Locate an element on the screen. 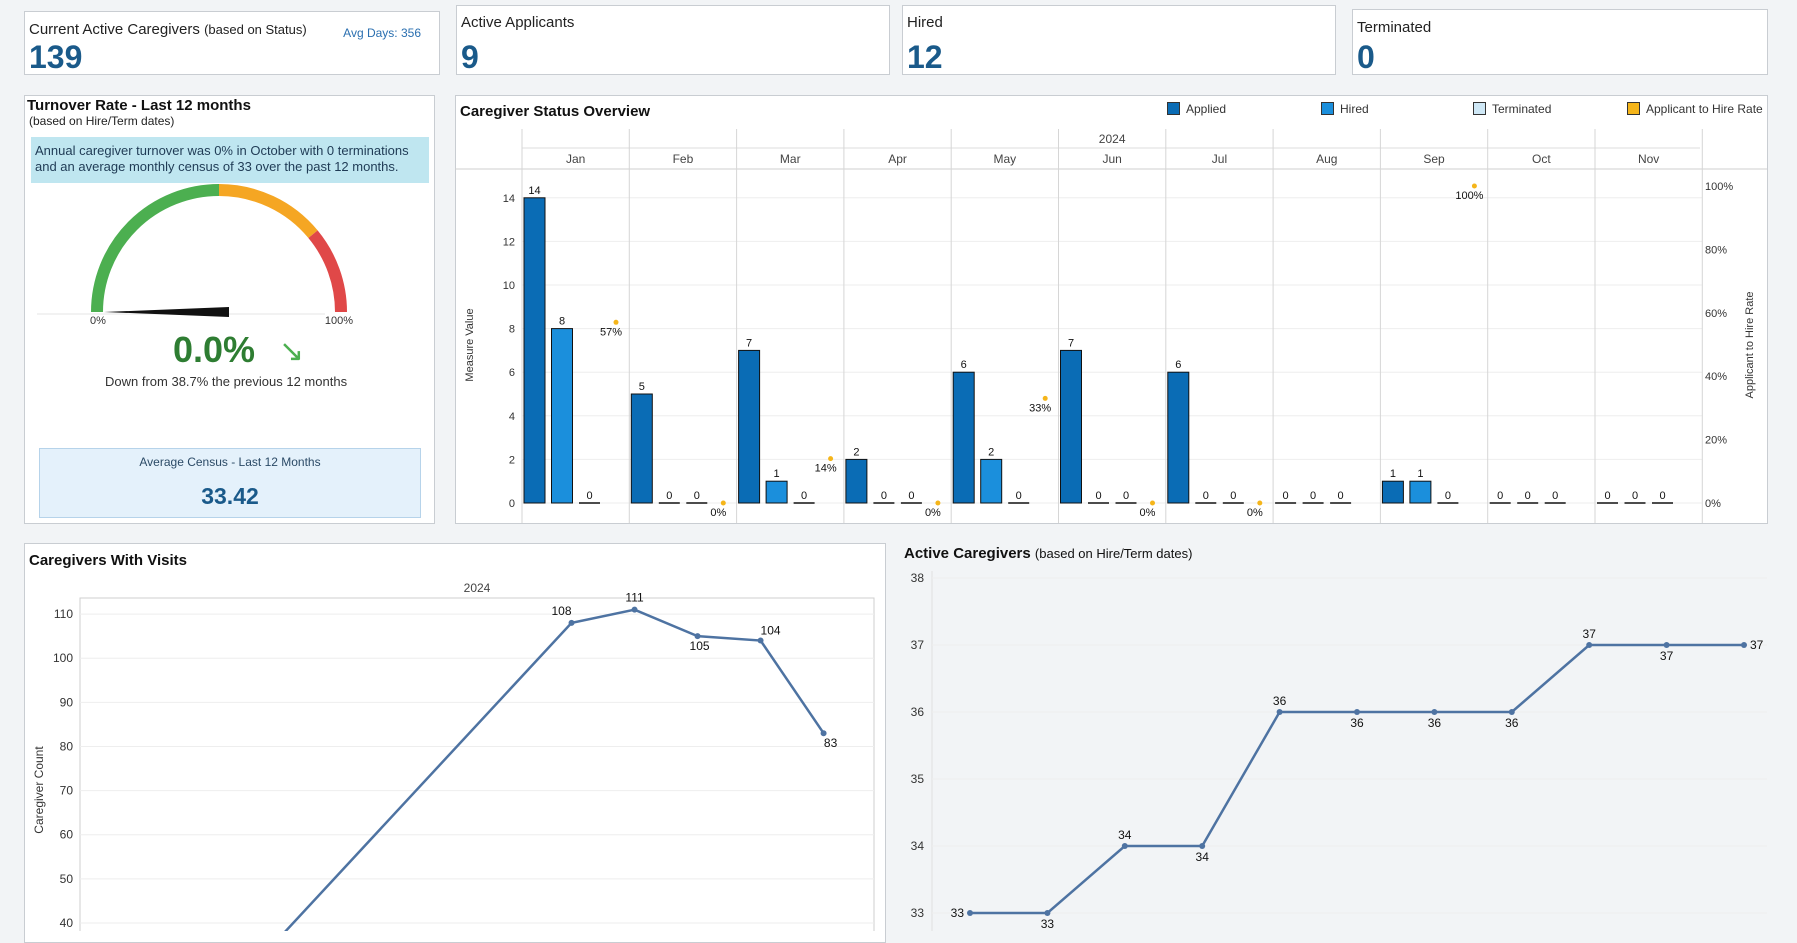 This screenshot has height=943, width=1797. status-bar-hired is located at coordinates (776, 492).